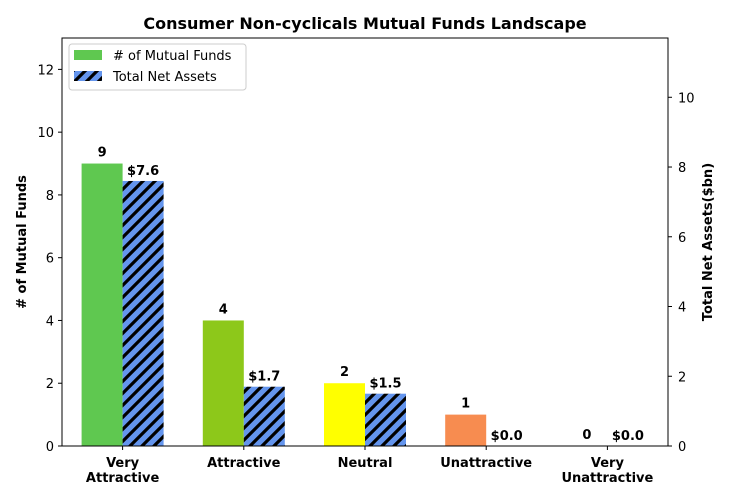  Describe the element at coordinates (45, 70) in the screenshot. I see `left-tick-label-12: 12` at that location.